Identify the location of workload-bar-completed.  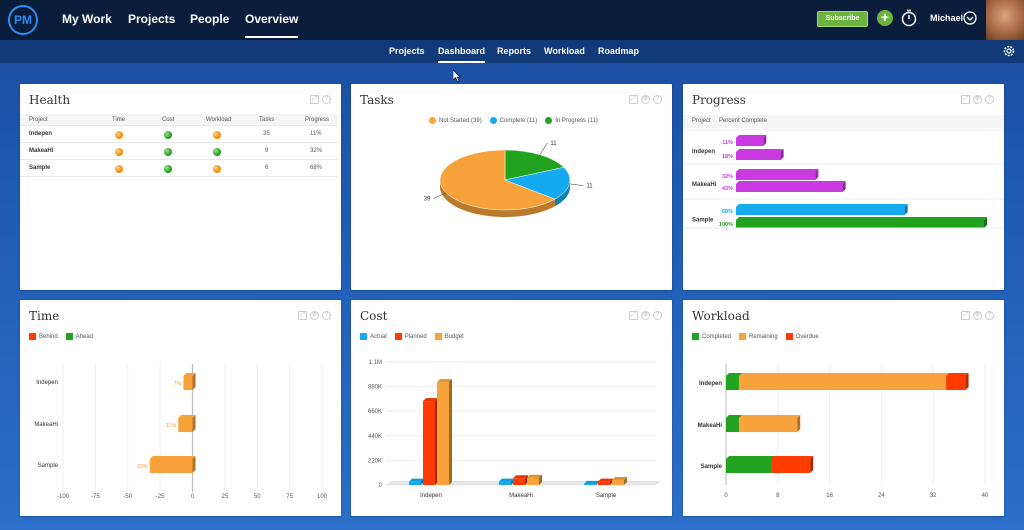
(732, 425).